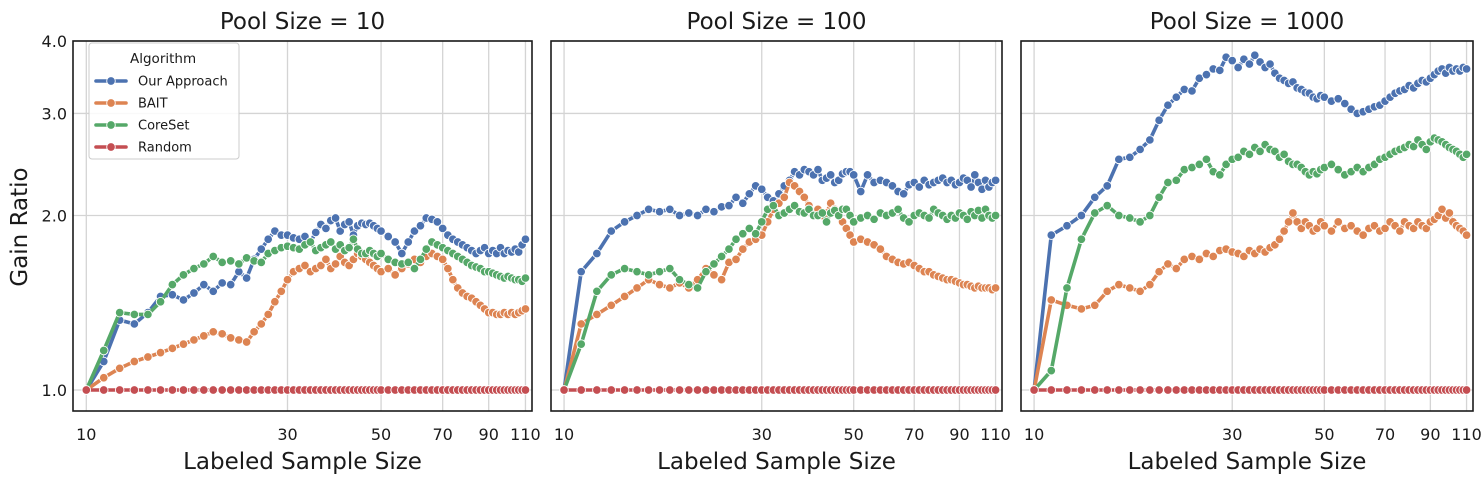 The height and width of the screenshot is (484, 1482). I want to click on legend-marker, so click(111, 81).